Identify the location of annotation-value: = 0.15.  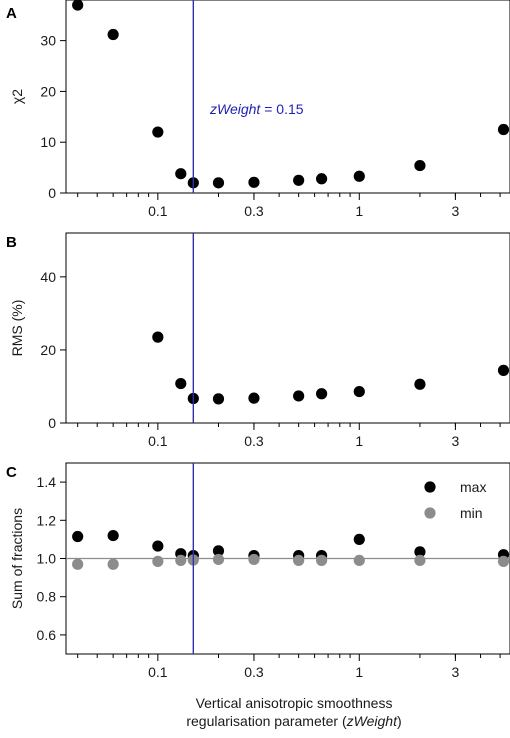
(281, 109).